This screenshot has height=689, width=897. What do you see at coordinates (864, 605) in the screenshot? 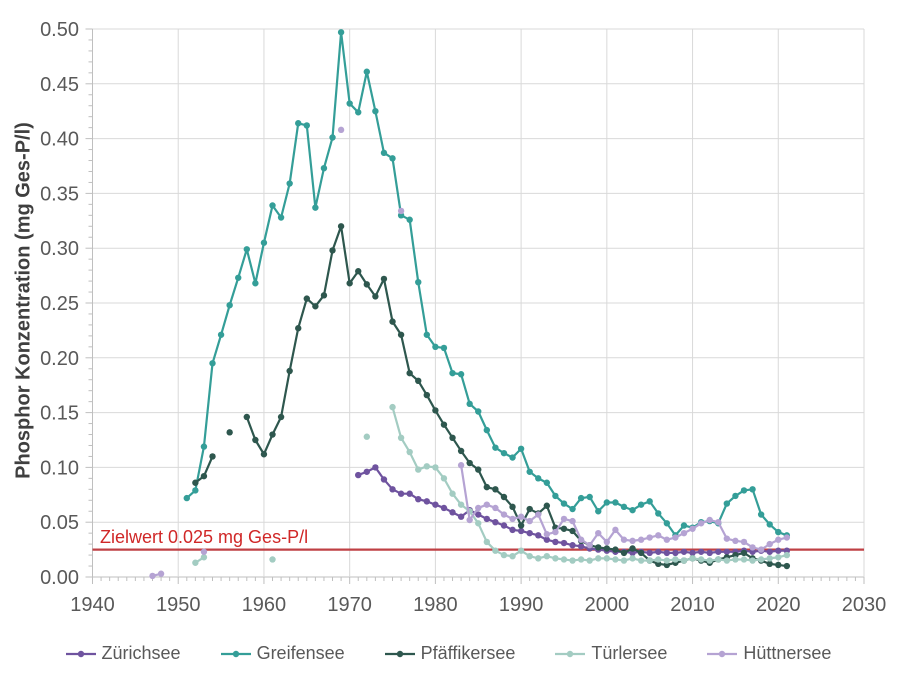
I see `x-tick-label: 2030` at bounding box center [864, 605].